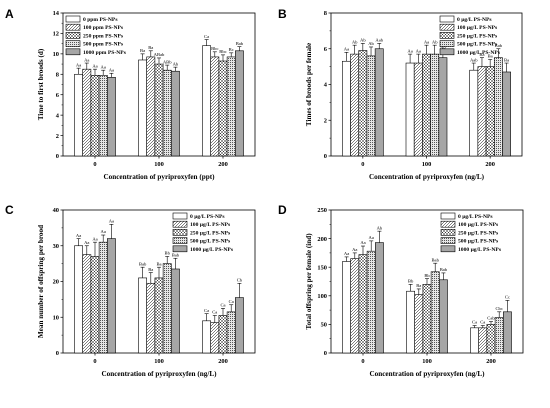  What do you see at coordinates (9, 14) in the screenshot?
I see `panel-label: A` at bounding box center [9, 14].